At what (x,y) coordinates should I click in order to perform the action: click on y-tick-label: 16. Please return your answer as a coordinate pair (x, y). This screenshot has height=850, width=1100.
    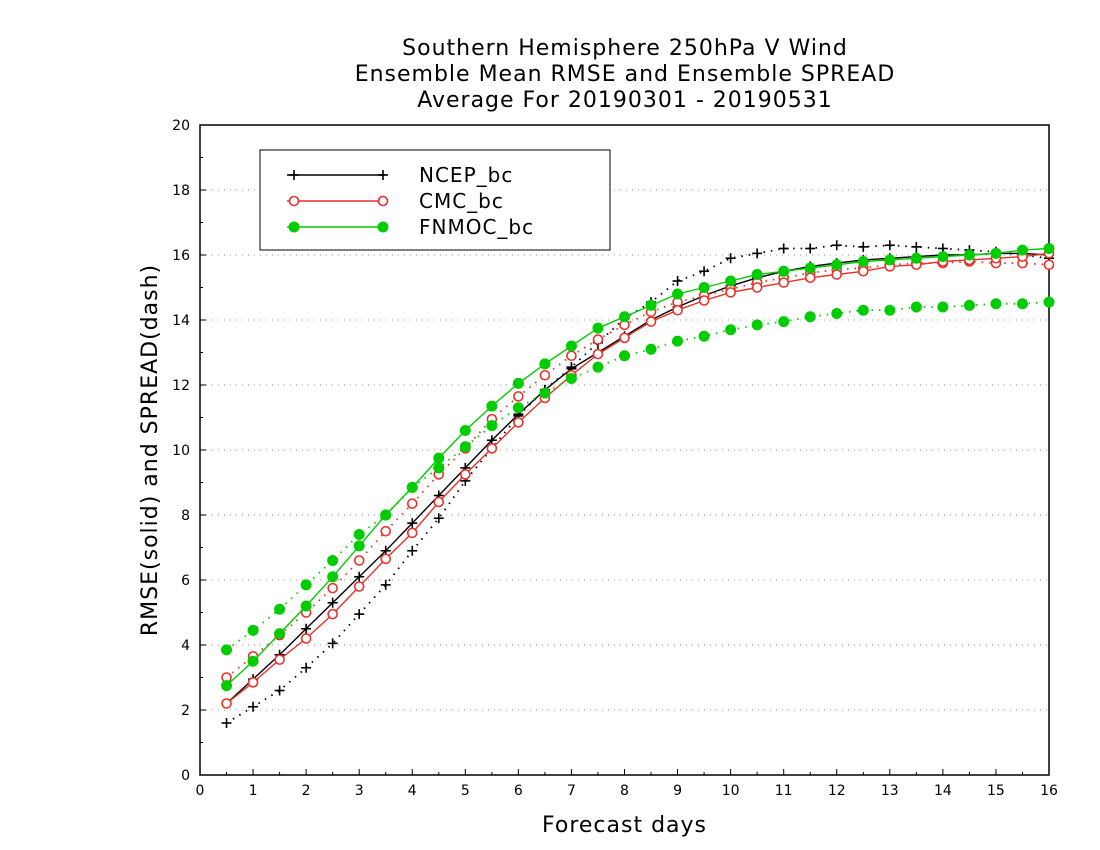
    Looking at the image, I should click on (181, 256).